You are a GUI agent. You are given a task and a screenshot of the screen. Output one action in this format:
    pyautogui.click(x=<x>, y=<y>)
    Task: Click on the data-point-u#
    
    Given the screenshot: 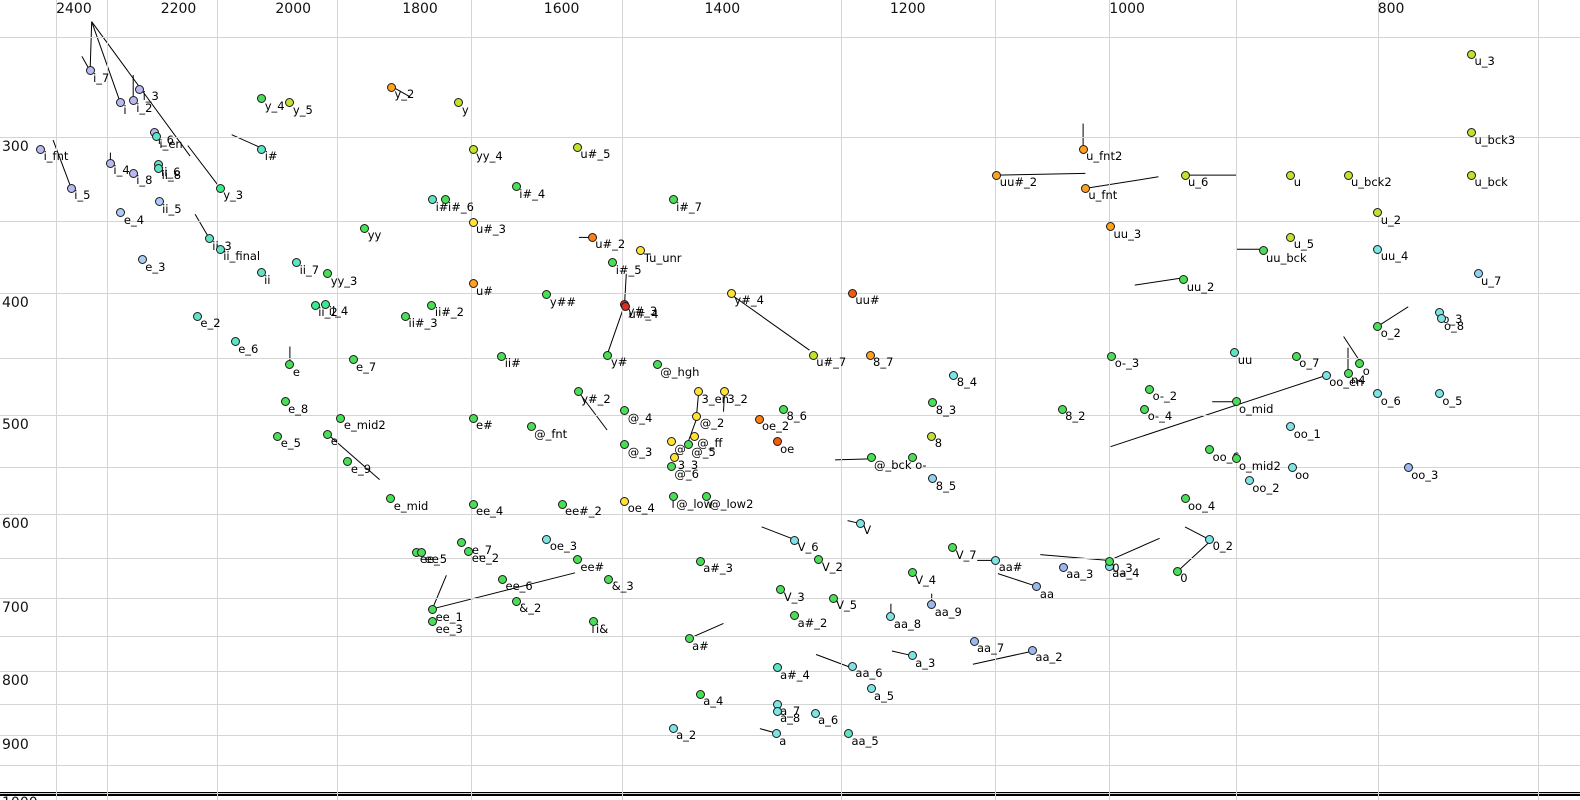 What is the action you would take?
    pyautogui.click(x=473, y=284)
    